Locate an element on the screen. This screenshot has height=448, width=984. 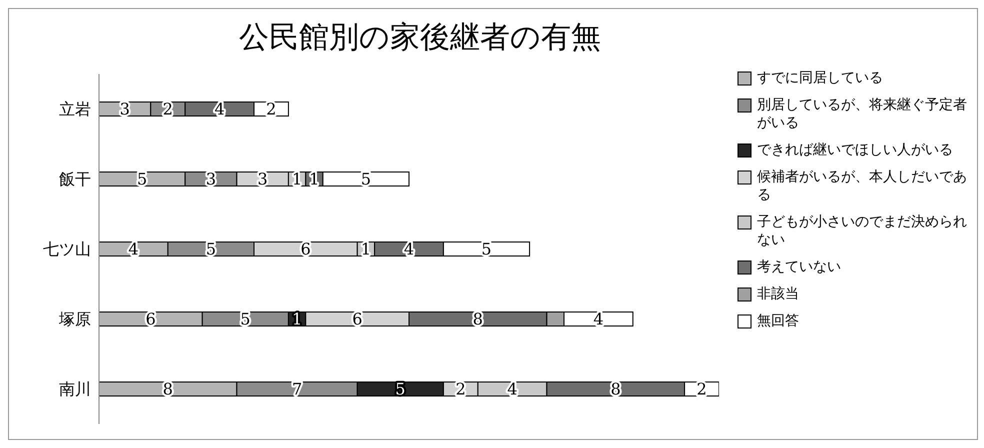
data-label: 7 is located at coordinates (297, 389).